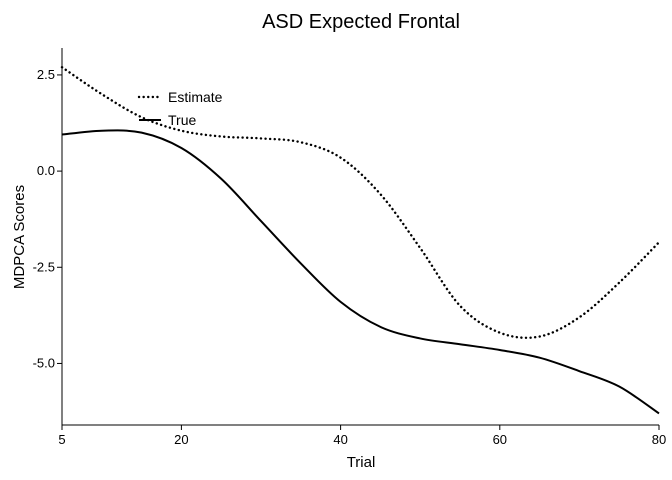  What do you see at coordinates (500, 439) in the screenshot?
I see `x-tick-label: 60` at bounding box center [500, 439].